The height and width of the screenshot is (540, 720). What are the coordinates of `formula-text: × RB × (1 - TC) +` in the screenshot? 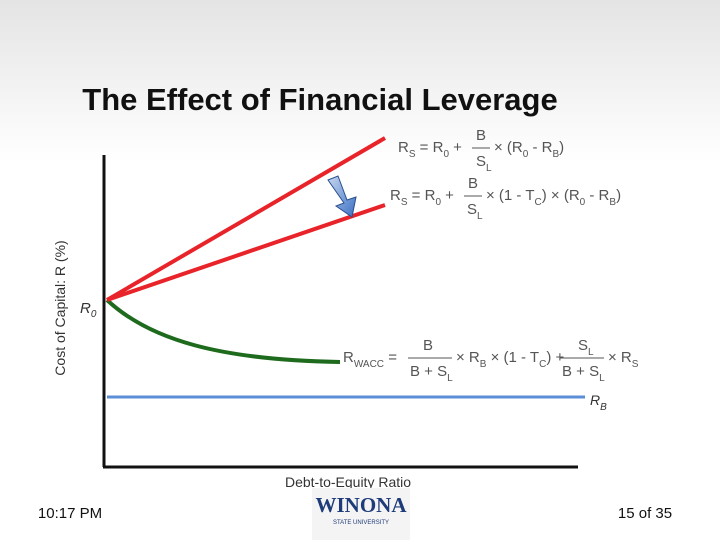 It's located at (510, 359).